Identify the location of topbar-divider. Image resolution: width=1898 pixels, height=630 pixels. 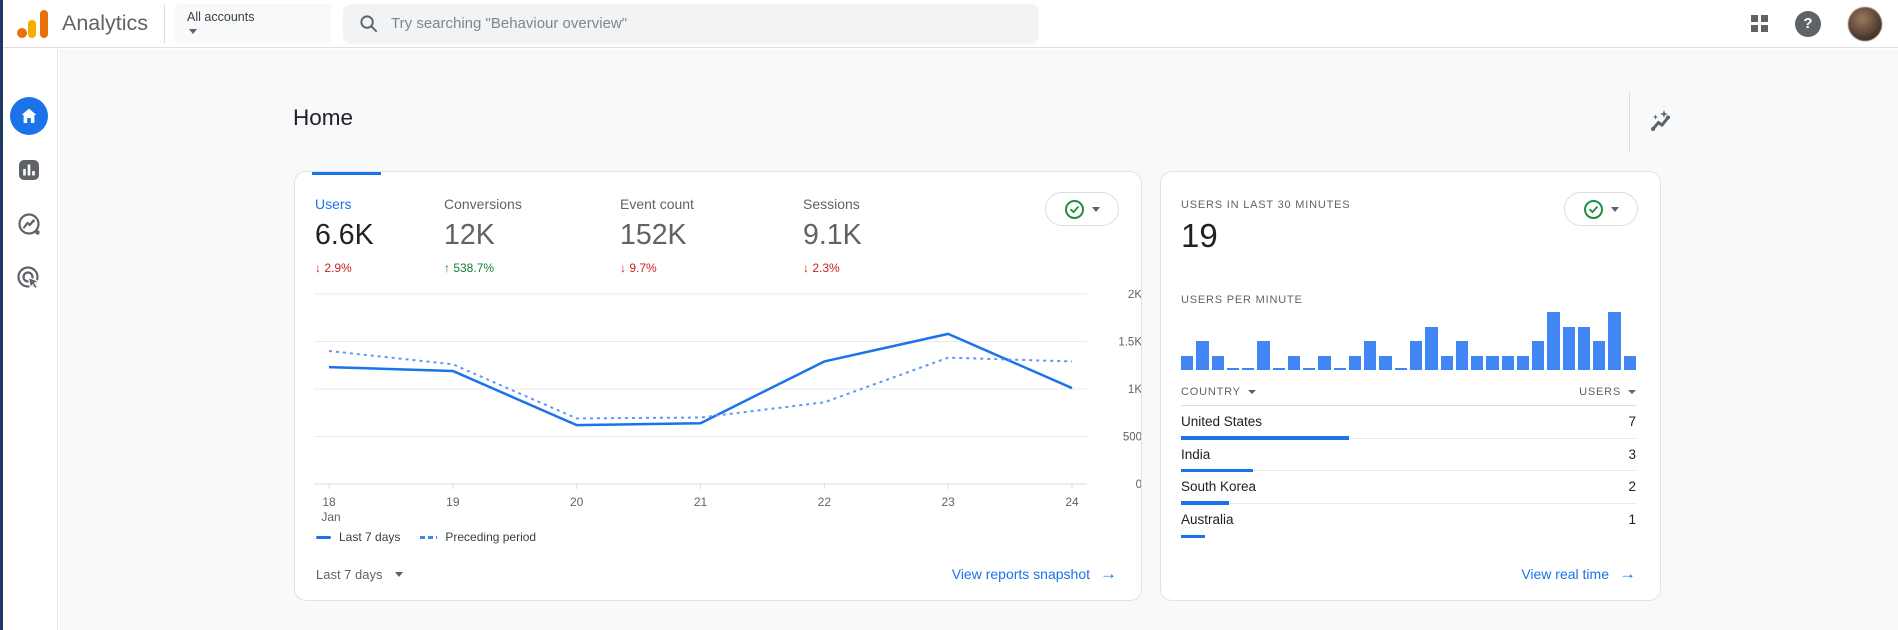
(165, 23).